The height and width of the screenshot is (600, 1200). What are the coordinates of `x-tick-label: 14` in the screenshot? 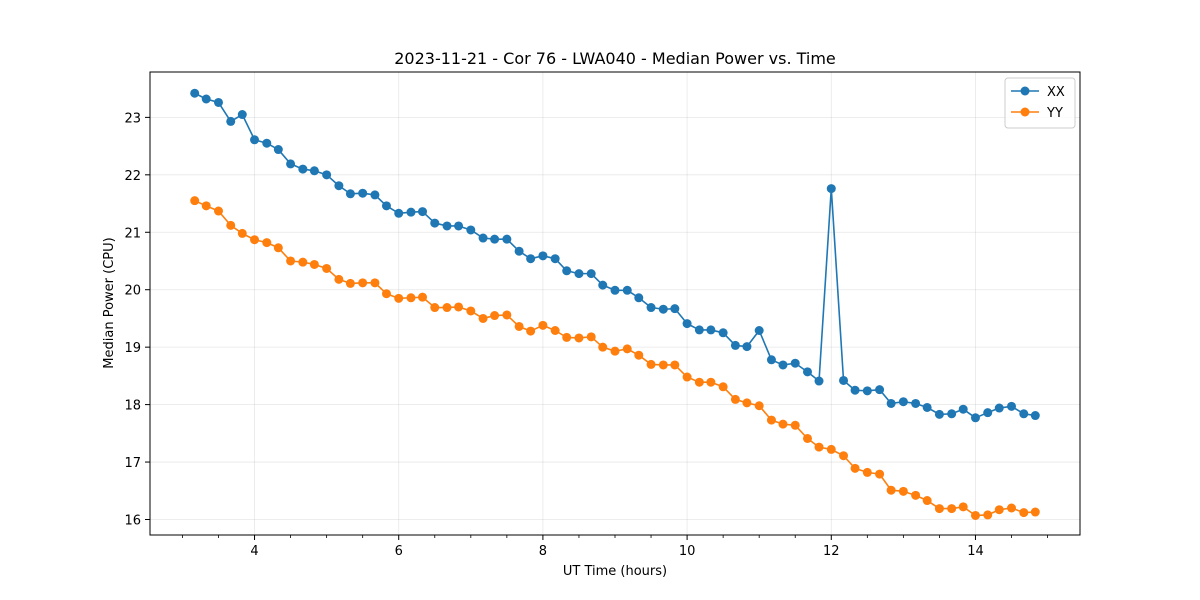 It's located at (975, 551).